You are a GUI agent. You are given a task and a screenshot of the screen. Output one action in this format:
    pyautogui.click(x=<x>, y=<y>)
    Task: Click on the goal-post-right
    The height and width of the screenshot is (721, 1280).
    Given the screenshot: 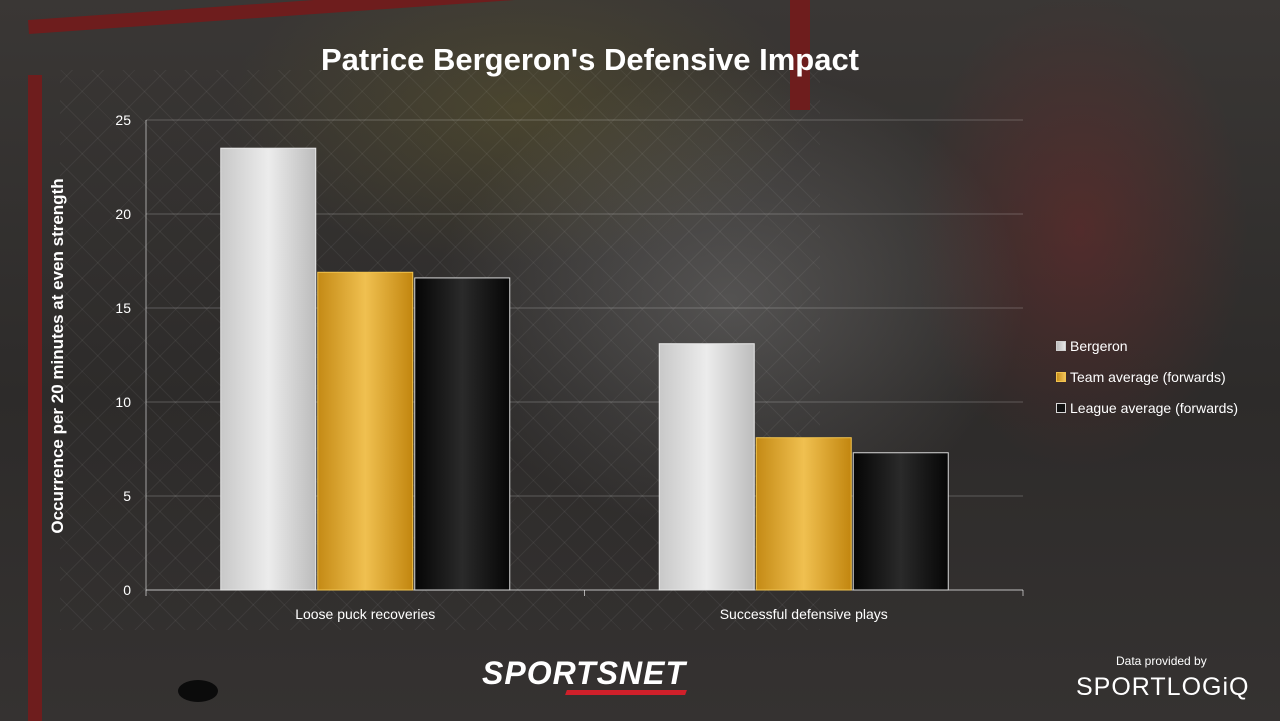 What is the action you would take?
    pyautogui.click(x=800, y=55)
    